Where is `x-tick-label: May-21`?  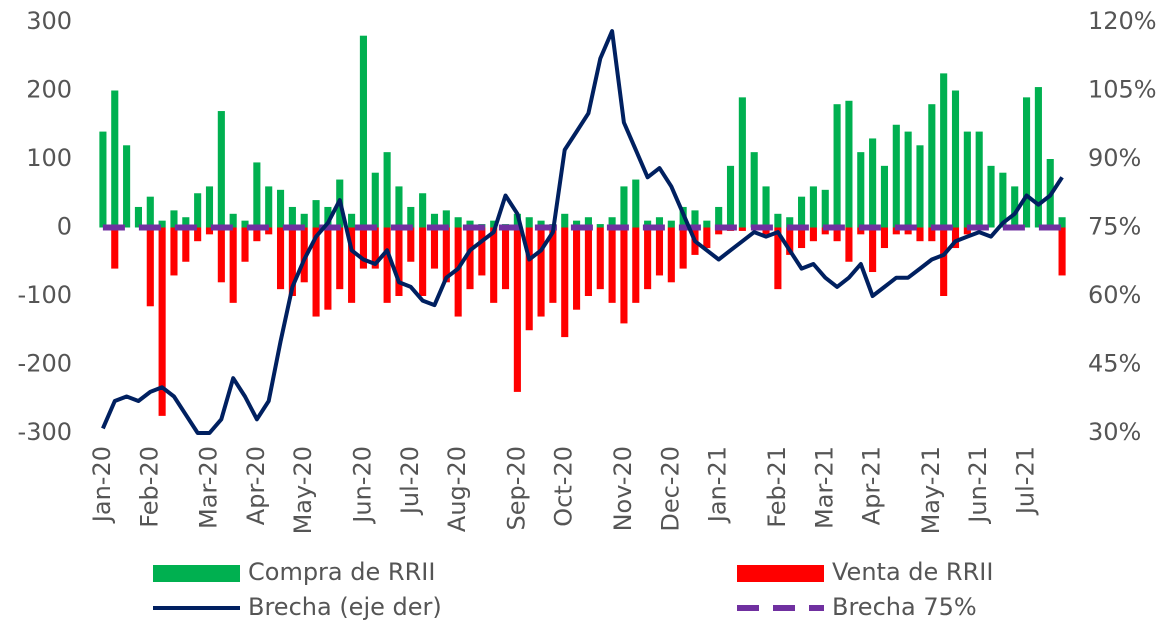
x-tick-label: May-21 is located at coordinates (931, 490).